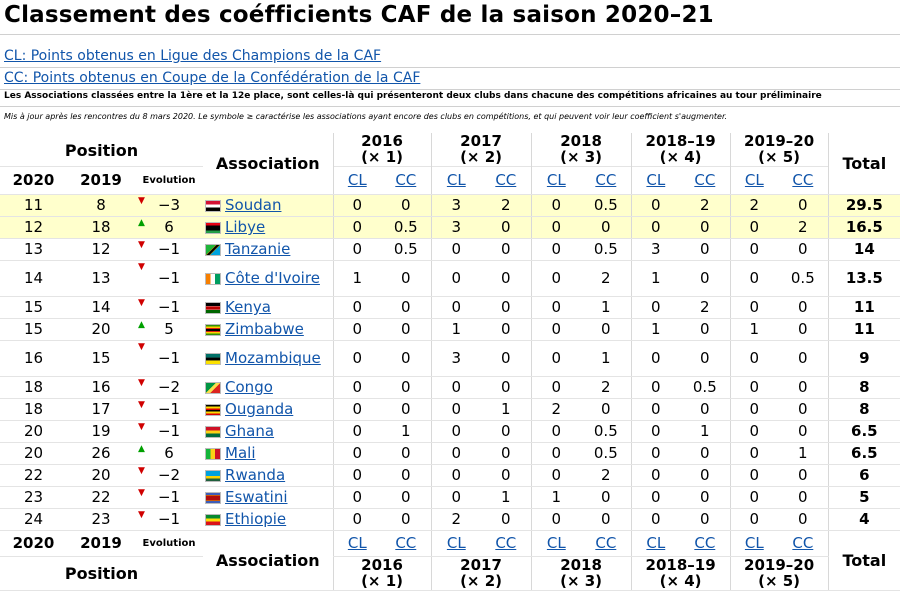  What do you see at coordinates (273, 358) in the screenshot?
I see `country-link: Mozambique` at bounding box center [273, 358].